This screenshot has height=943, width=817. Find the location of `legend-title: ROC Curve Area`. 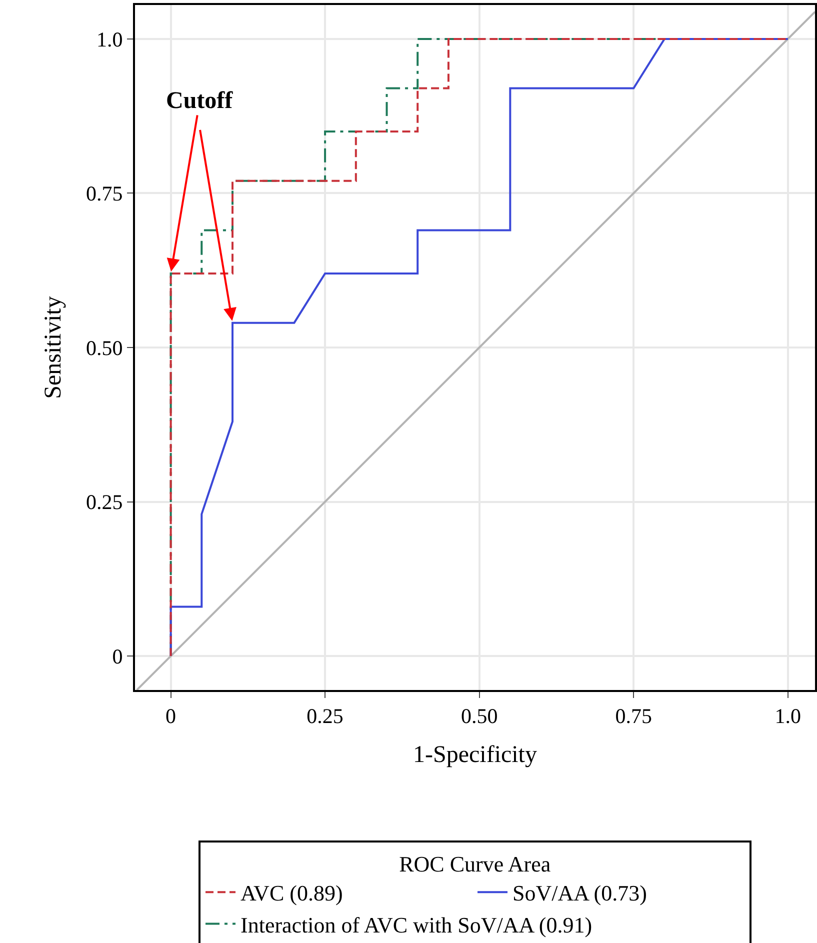

legend-title: ROC Curve Area is located at coordinates (475, 863).